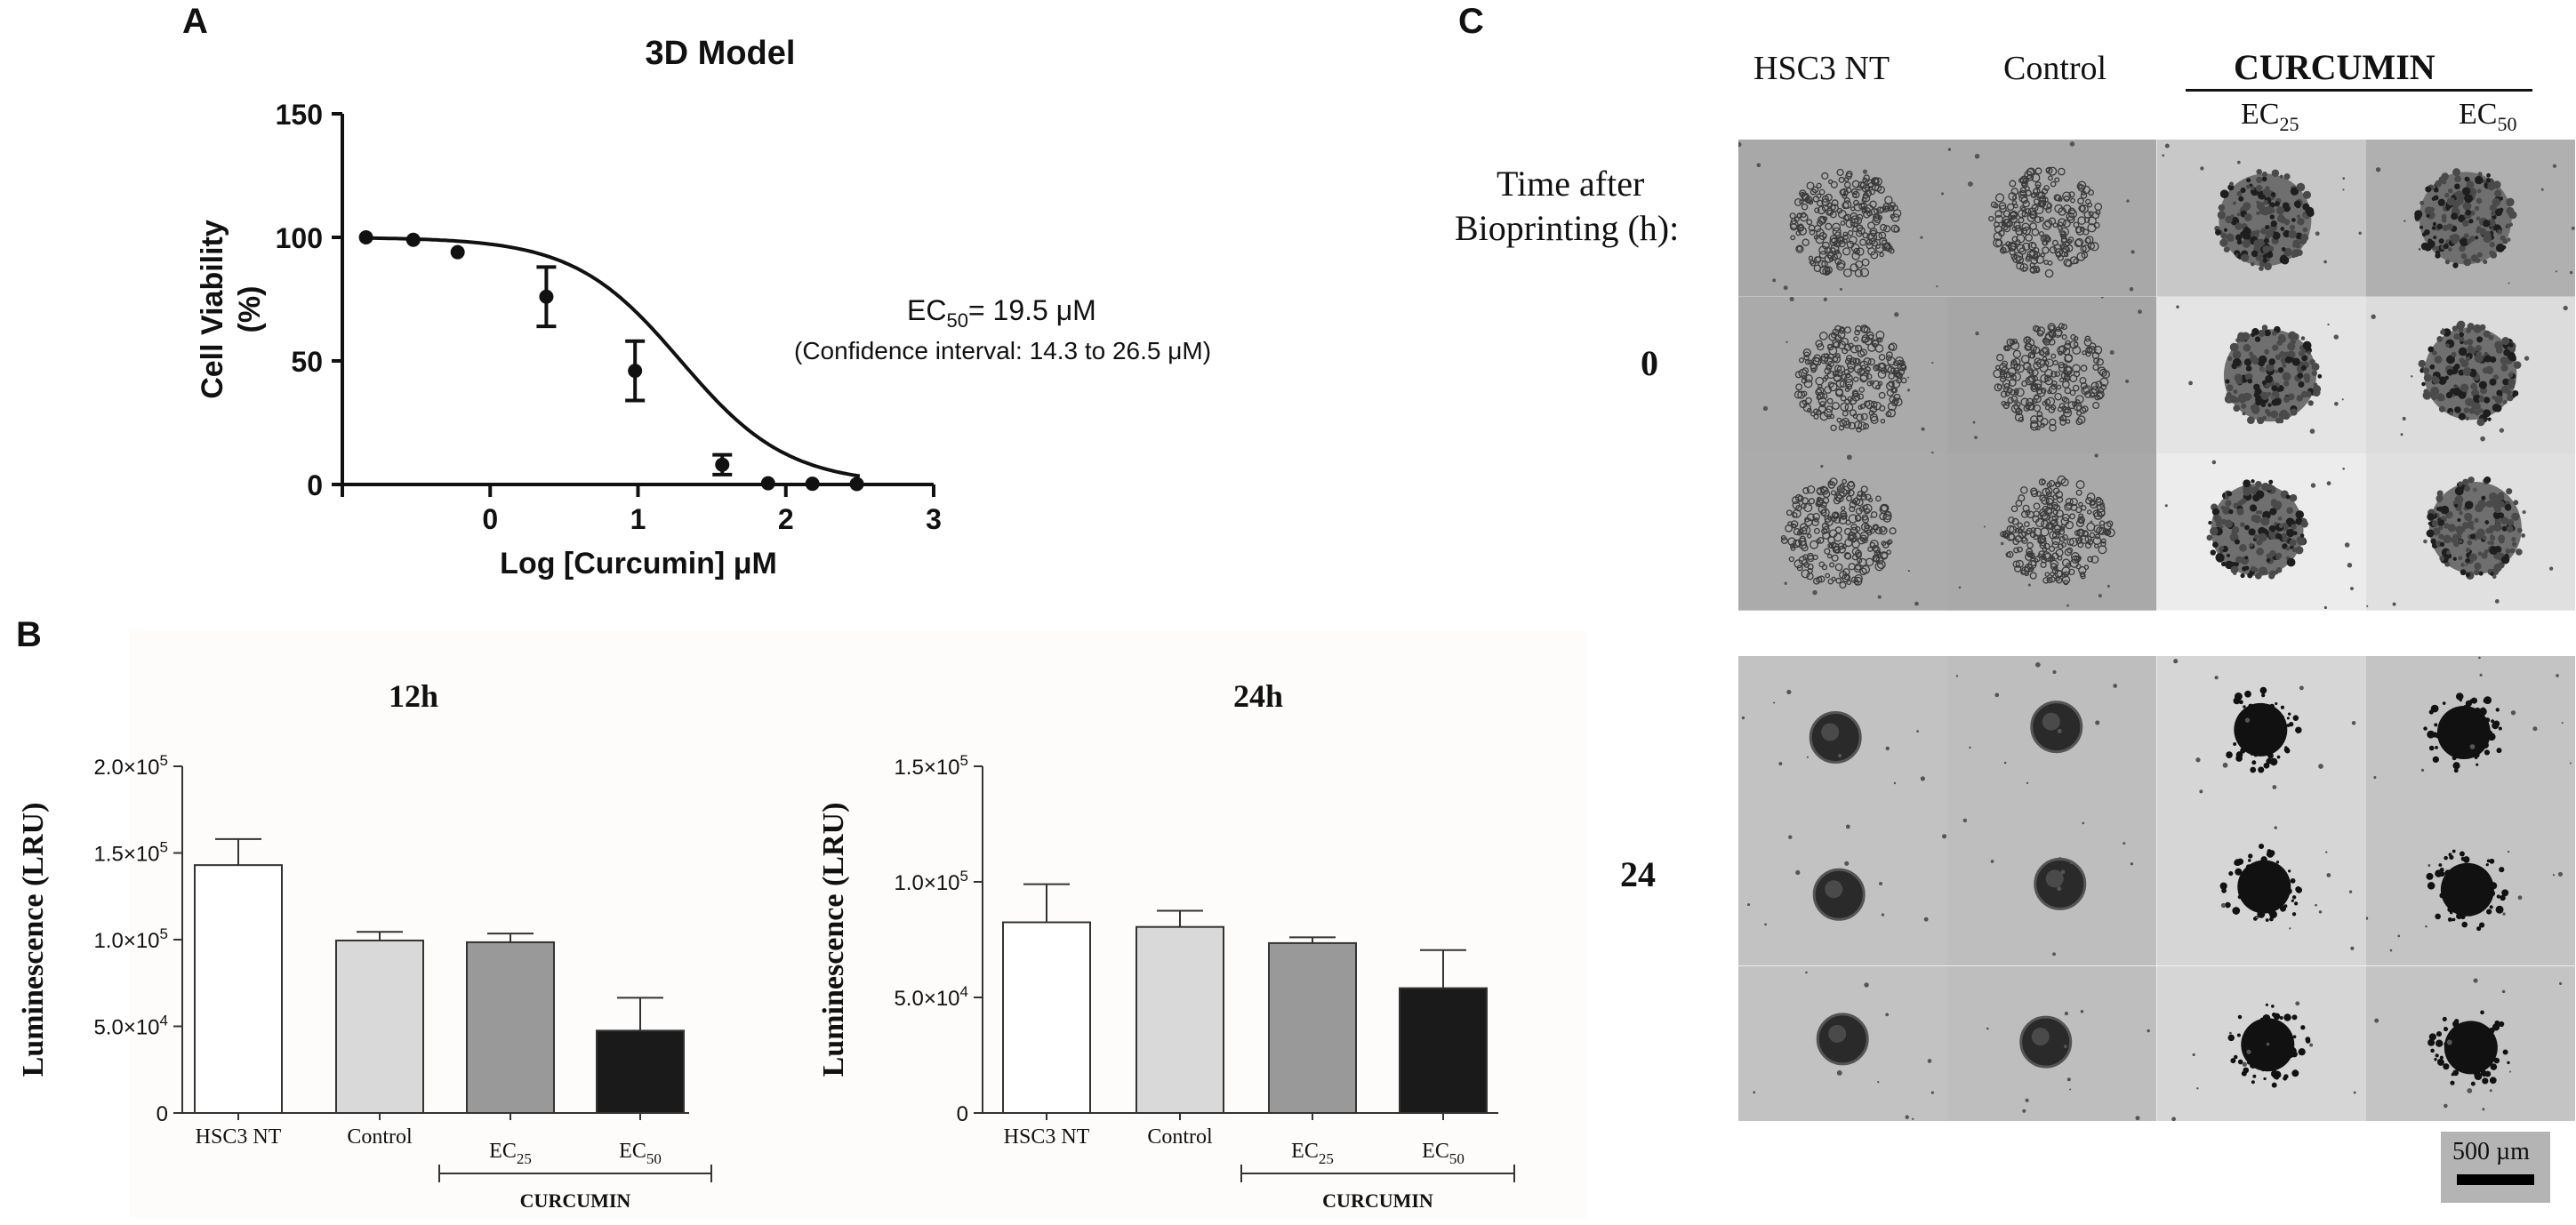 The image size is (2576, 1225). I want to click on ec50-annotation: EC50= 19.5 μM, so click(1001, 313).